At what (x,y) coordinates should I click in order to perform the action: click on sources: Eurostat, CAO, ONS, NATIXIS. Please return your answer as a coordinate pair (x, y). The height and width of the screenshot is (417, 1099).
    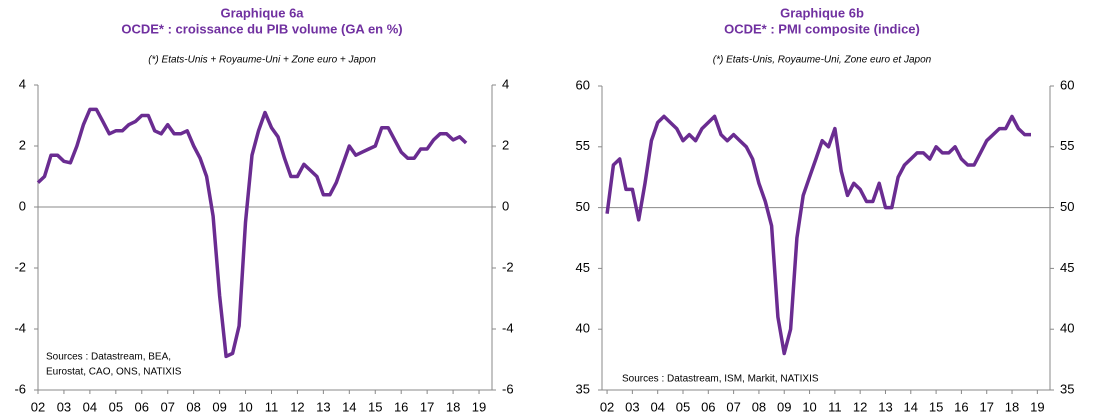
    Looking at the image, I should click on (114, 372).